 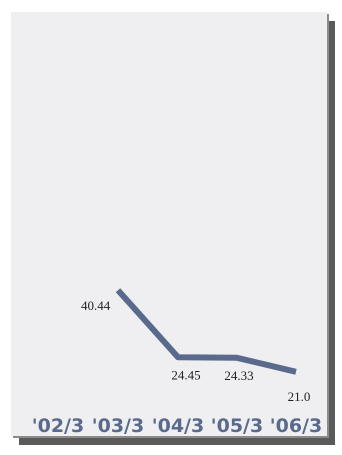 What do you see at coordinates (58, 426) in the screenshot?
I see `x-tick-label: '02/3` at bounding box center [58, 426].